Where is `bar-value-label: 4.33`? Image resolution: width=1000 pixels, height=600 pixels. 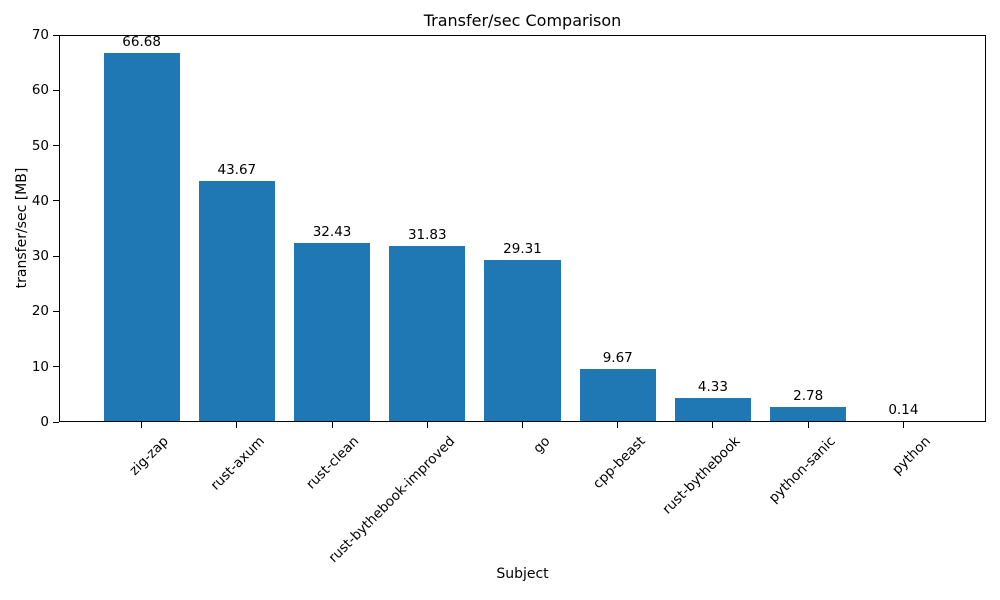 bar-value-label: 4.33 is located at coordinates (712, 387).